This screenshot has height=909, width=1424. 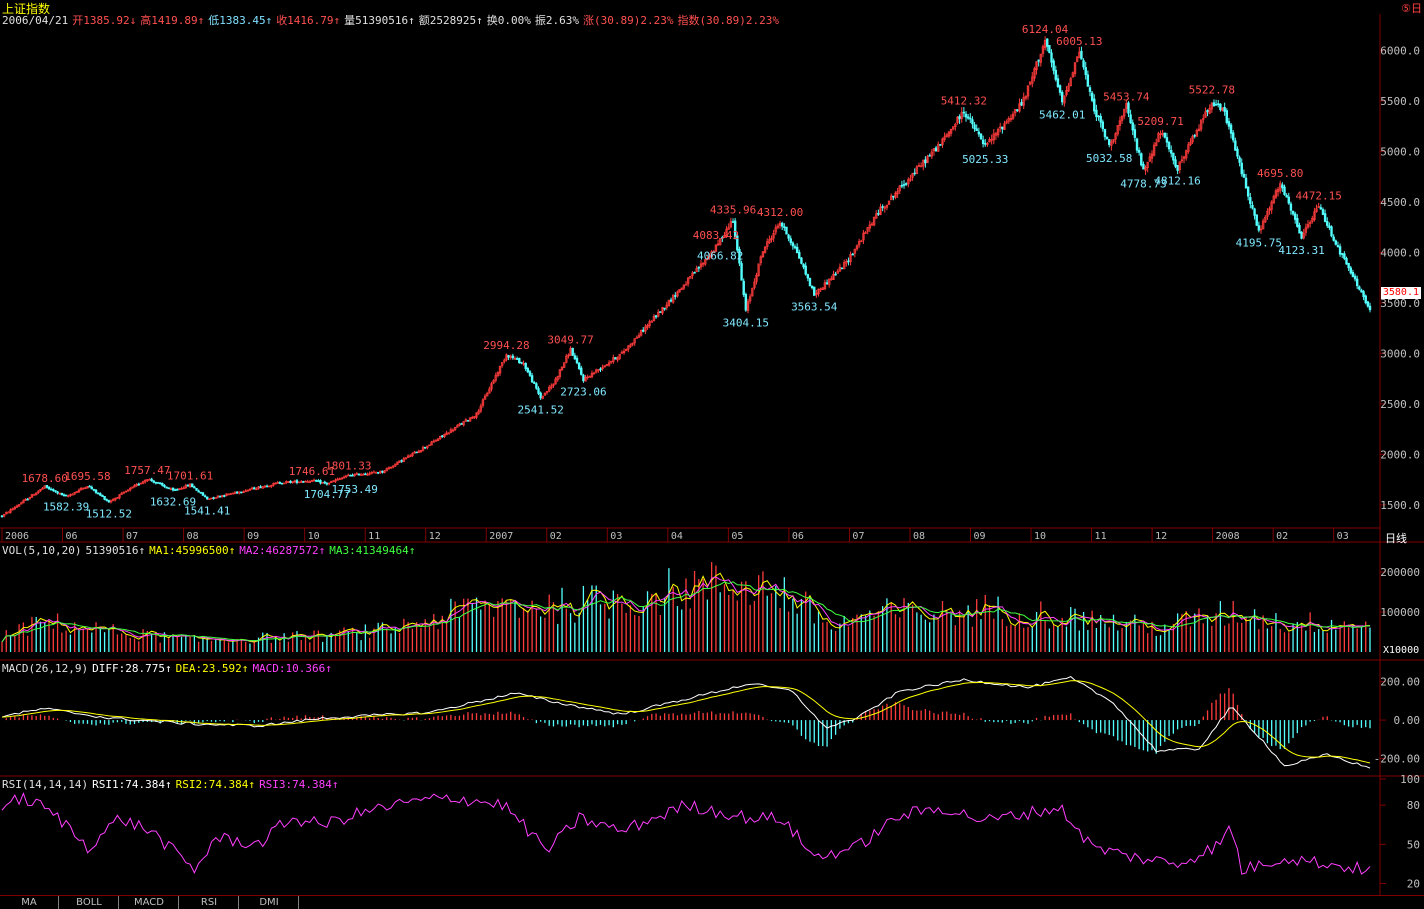 What do you see at coordinates (314, 536) in the screenshot?
I see `time-axis-label: 10` at bounding box center [314, 536].